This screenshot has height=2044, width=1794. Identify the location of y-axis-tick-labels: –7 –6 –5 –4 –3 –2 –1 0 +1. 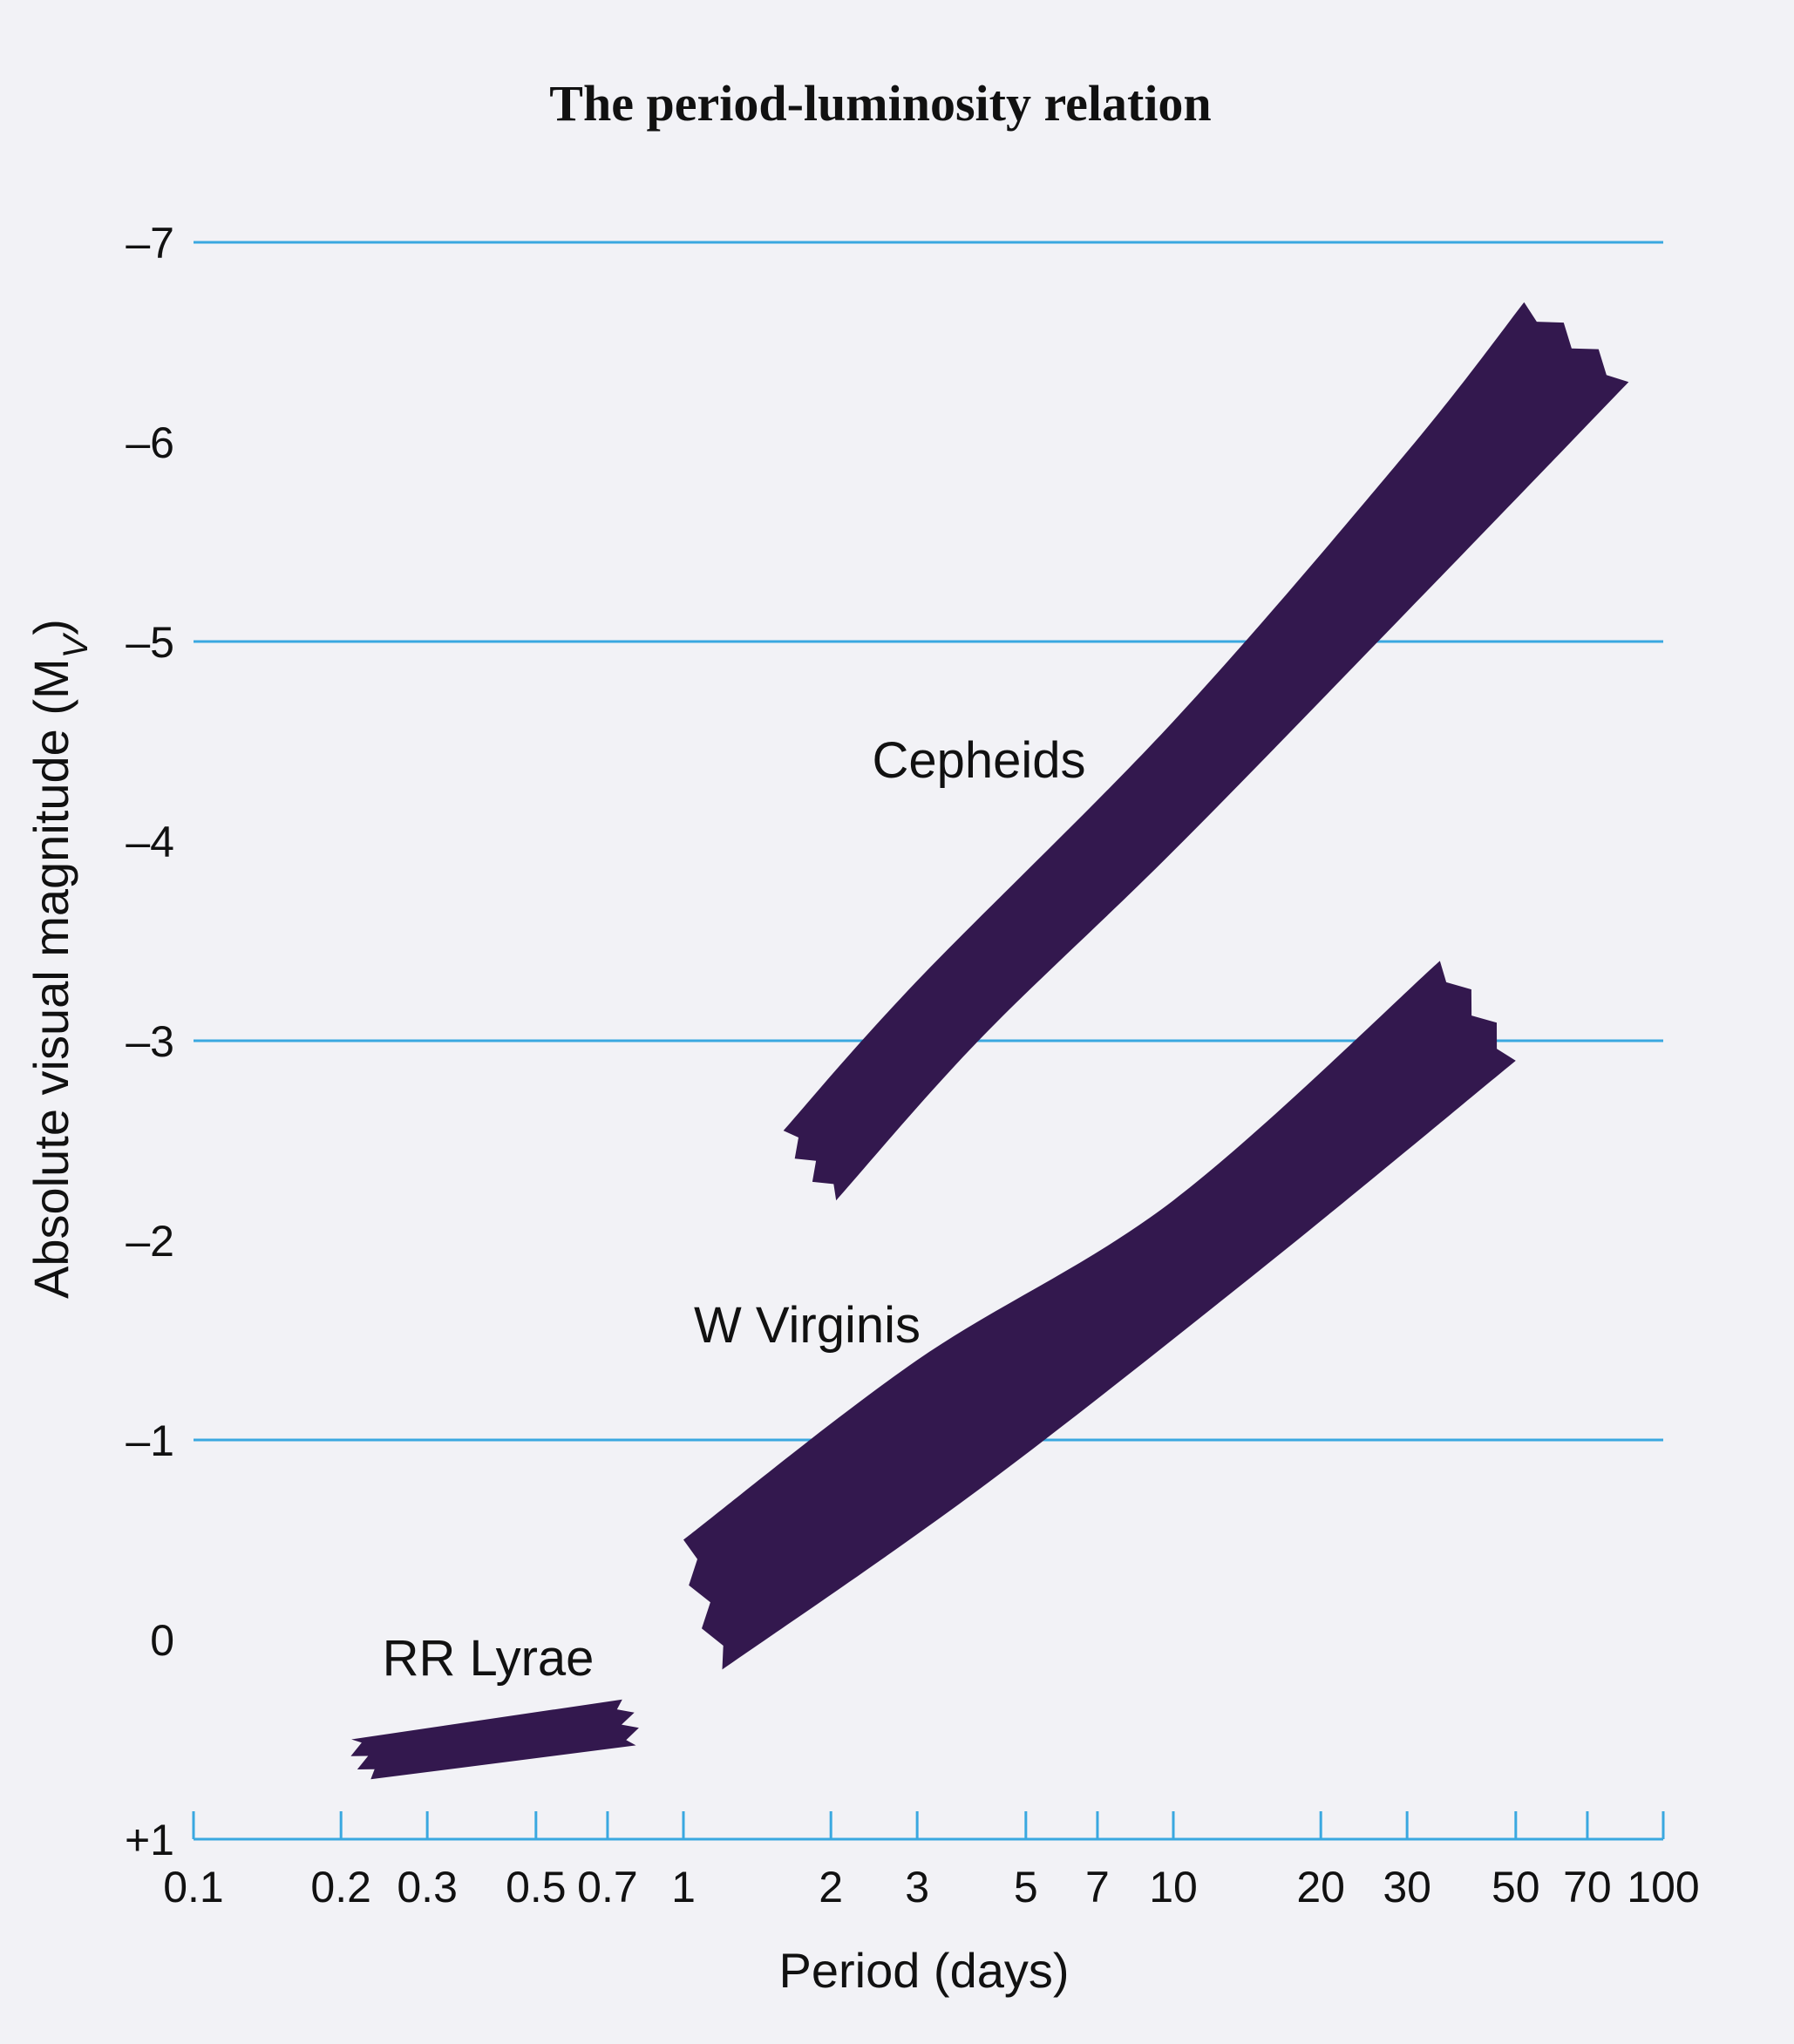
(149, 1041).